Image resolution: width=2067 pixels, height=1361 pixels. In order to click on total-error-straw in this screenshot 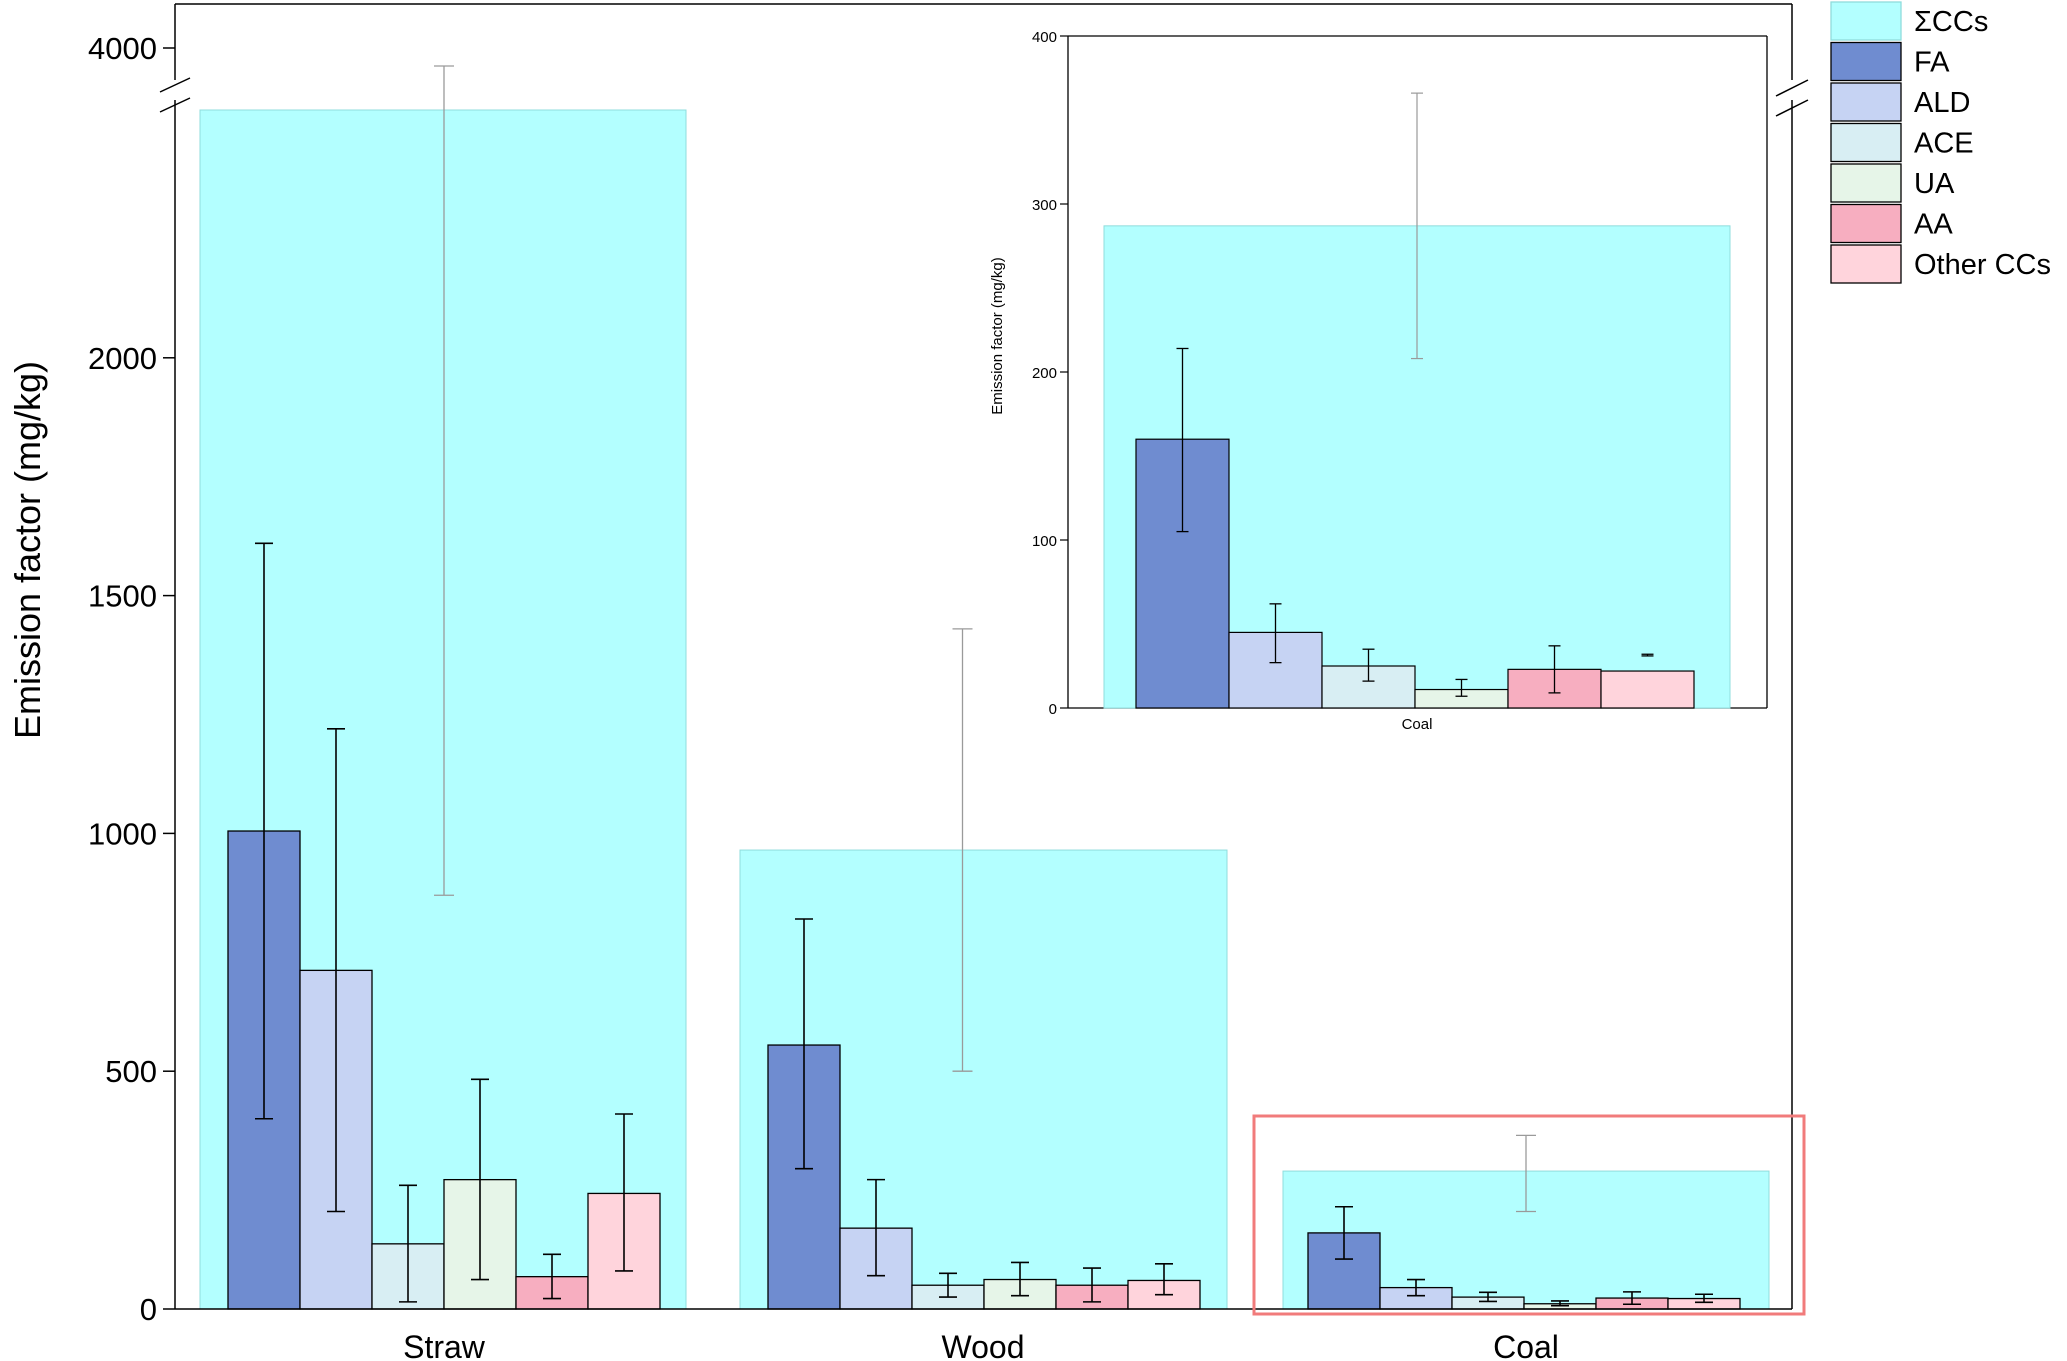, I will do `click(444, 480)`.